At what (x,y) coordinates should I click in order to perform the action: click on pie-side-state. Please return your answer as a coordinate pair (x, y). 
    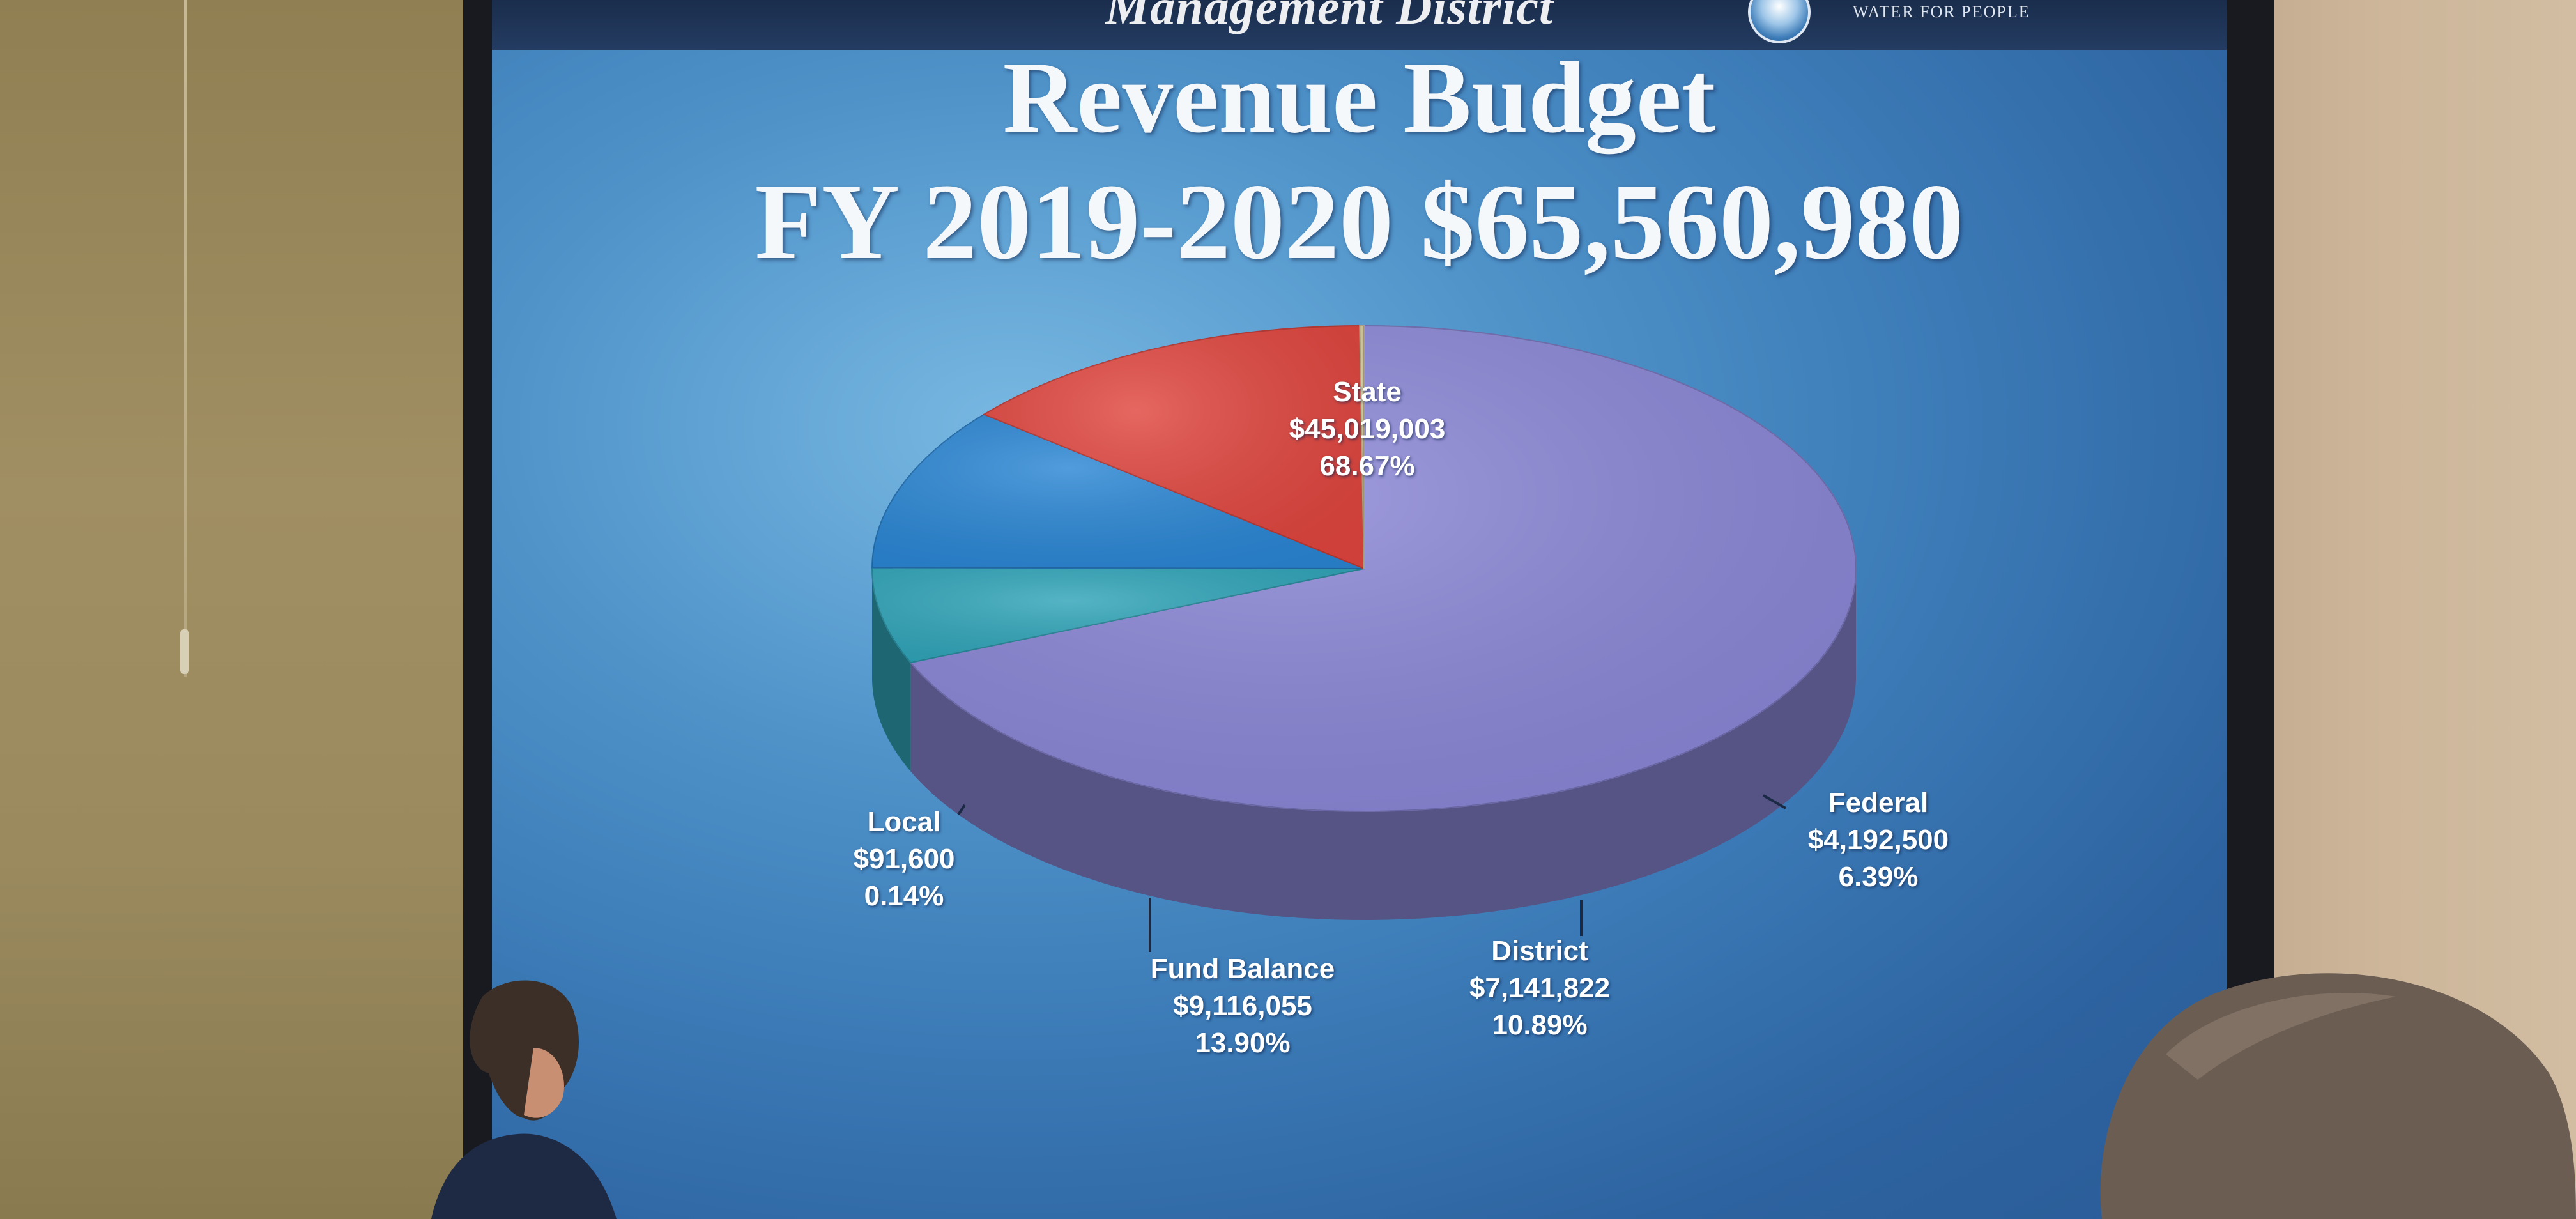
    Looking at the image, I should click on (1383, 745).